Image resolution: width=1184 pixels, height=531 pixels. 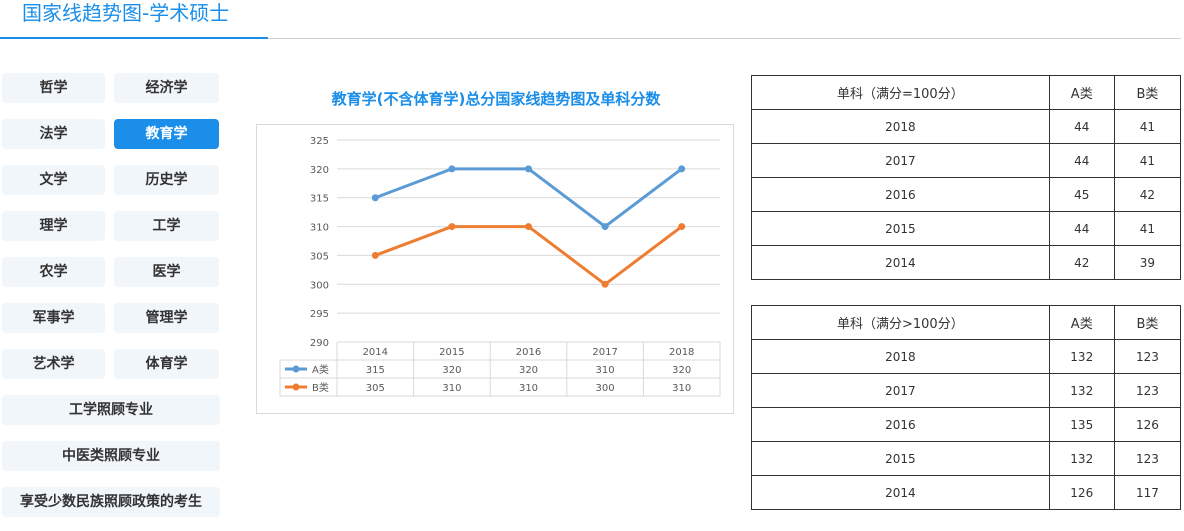 I want to click on category-button-tcm-special: 中医类照顾专业, so click(x=111, y=456).